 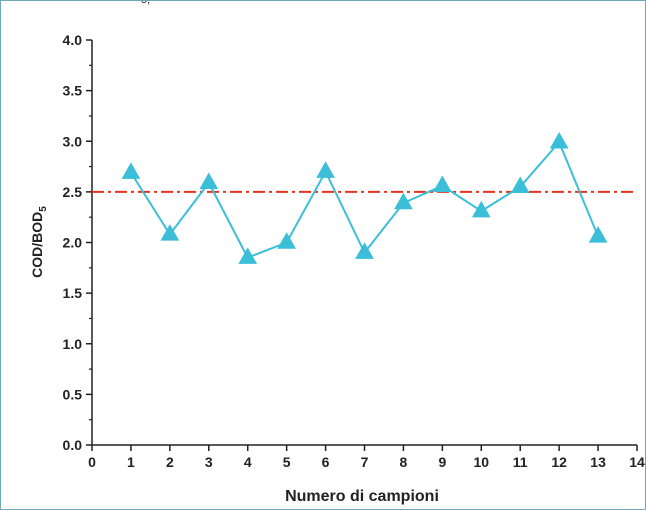 I want to click on x-tick-label: 14, so click(x=637, y=462).